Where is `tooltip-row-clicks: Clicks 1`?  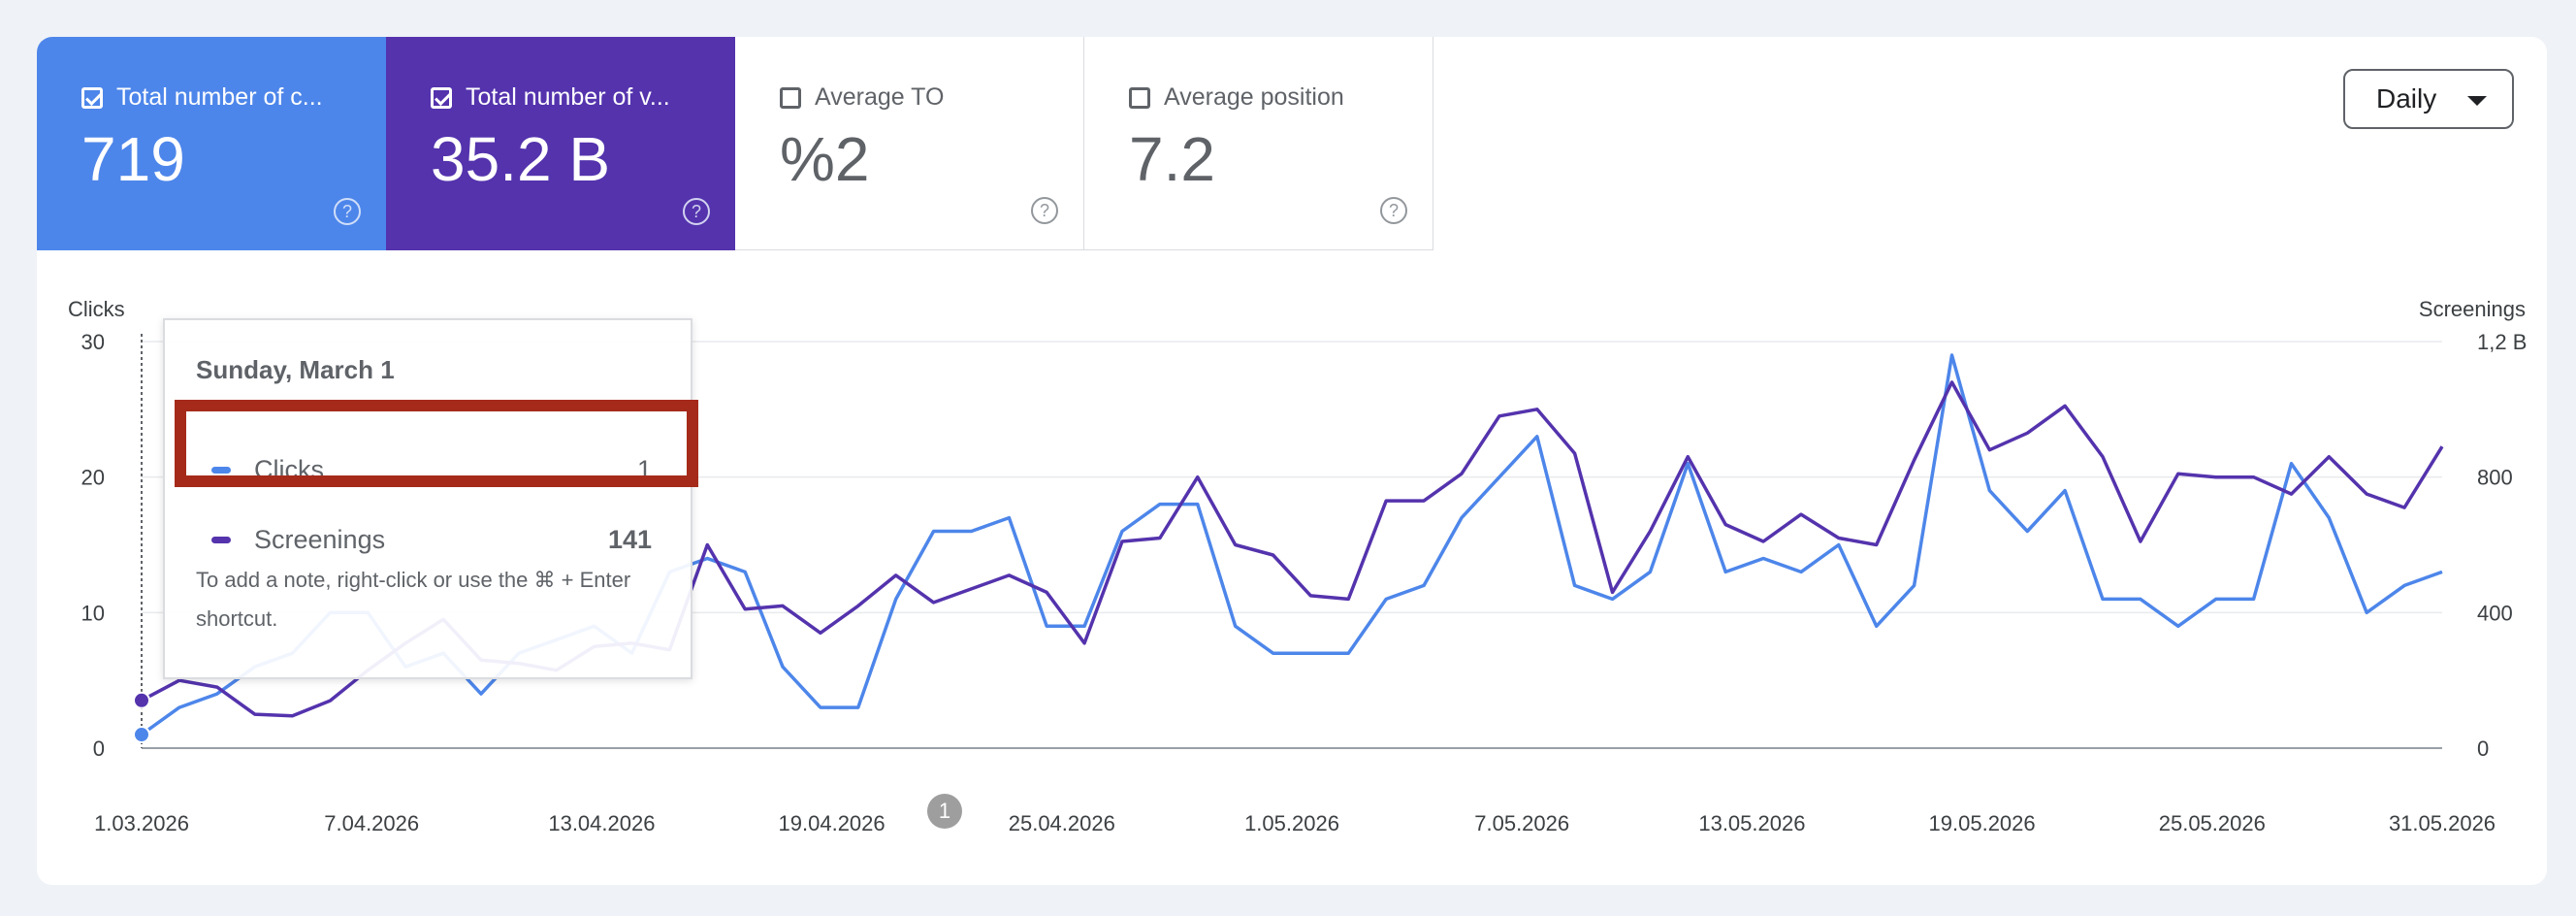
tooltip-row-clicks: Clicks 1 is located at coordinates (429, 470).